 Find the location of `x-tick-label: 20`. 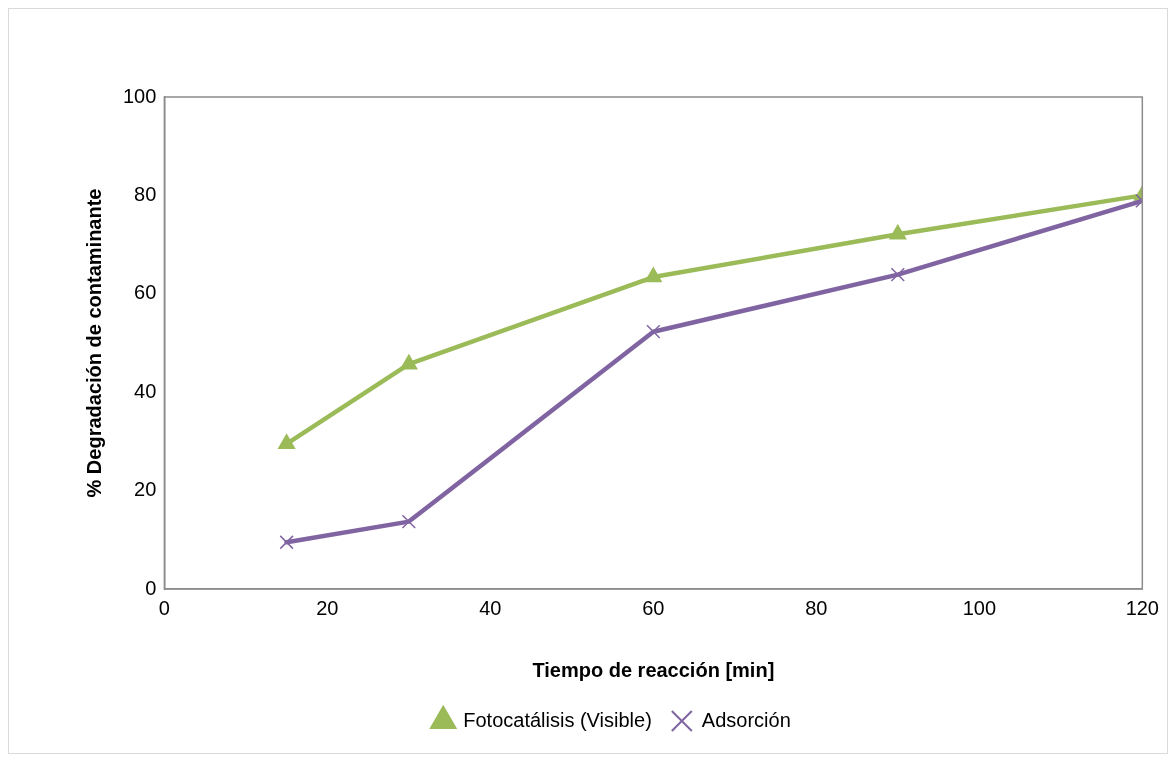

x-tick-label: 20 is located at coordinates (327, 607).